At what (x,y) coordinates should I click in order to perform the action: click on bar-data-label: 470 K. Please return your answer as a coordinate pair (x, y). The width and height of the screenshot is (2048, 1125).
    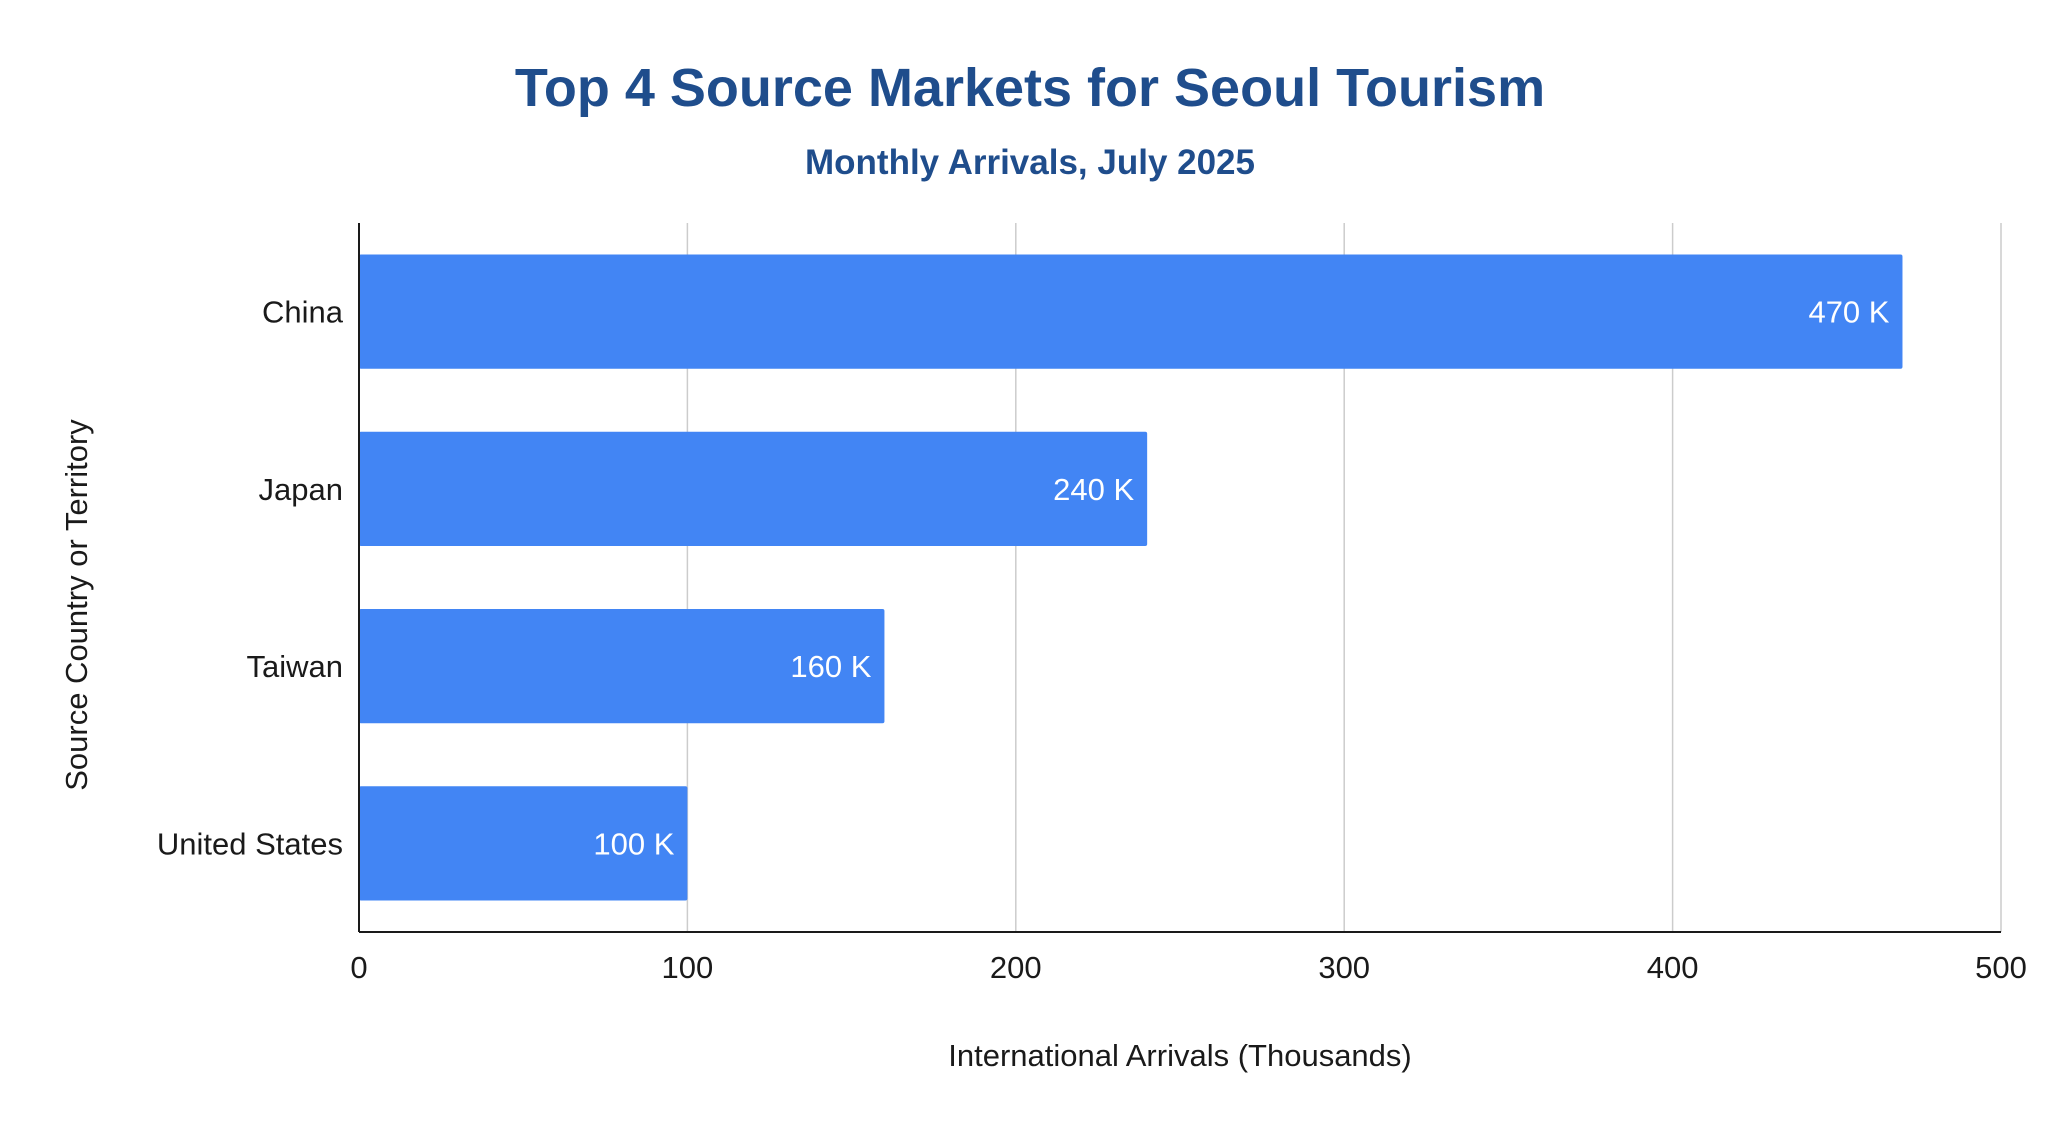
    Looking at the image, I should click on (1848, 312).